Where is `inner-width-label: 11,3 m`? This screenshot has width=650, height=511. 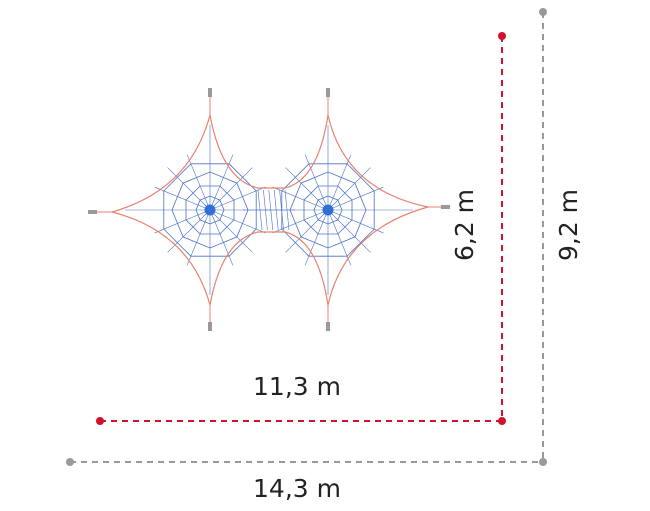 inner-width-label: 11,3 m is located at coordinates (297, 386).